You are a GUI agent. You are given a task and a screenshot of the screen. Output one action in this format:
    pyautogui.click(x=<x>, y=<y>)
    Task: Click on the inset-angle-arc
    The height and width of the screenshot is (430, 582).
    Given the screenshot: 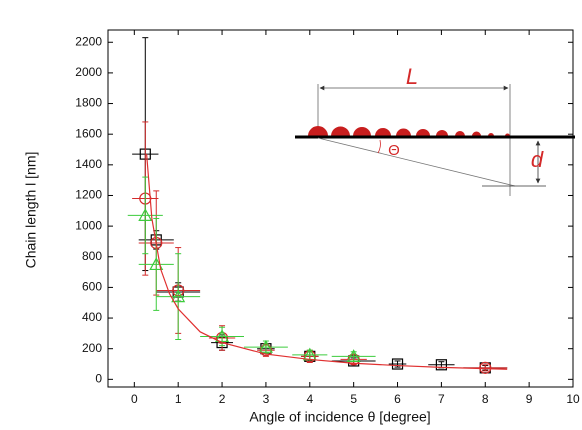 What is the action you would take?
    pyautogui.click(x=379, y=146)
    